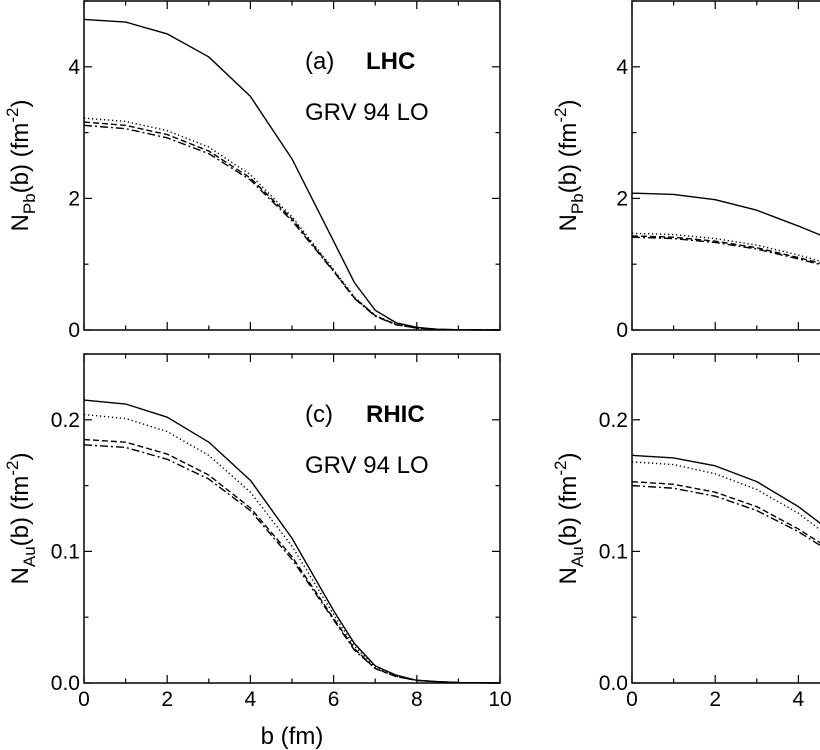 This screenshot has width=820, height=750. What do you see at coordinates (499, 699) in the screenshot?
I see `x-tick-label: 10` at bounding box center [499, 699].